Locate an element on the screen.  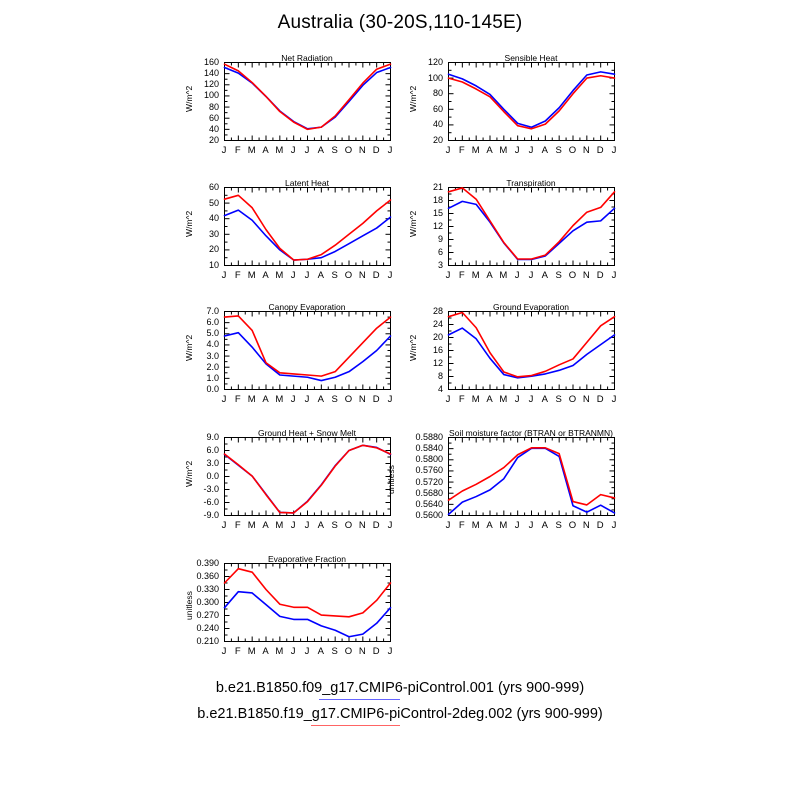
panel-title: Sensible Heat is located at coordinates (531, 58).